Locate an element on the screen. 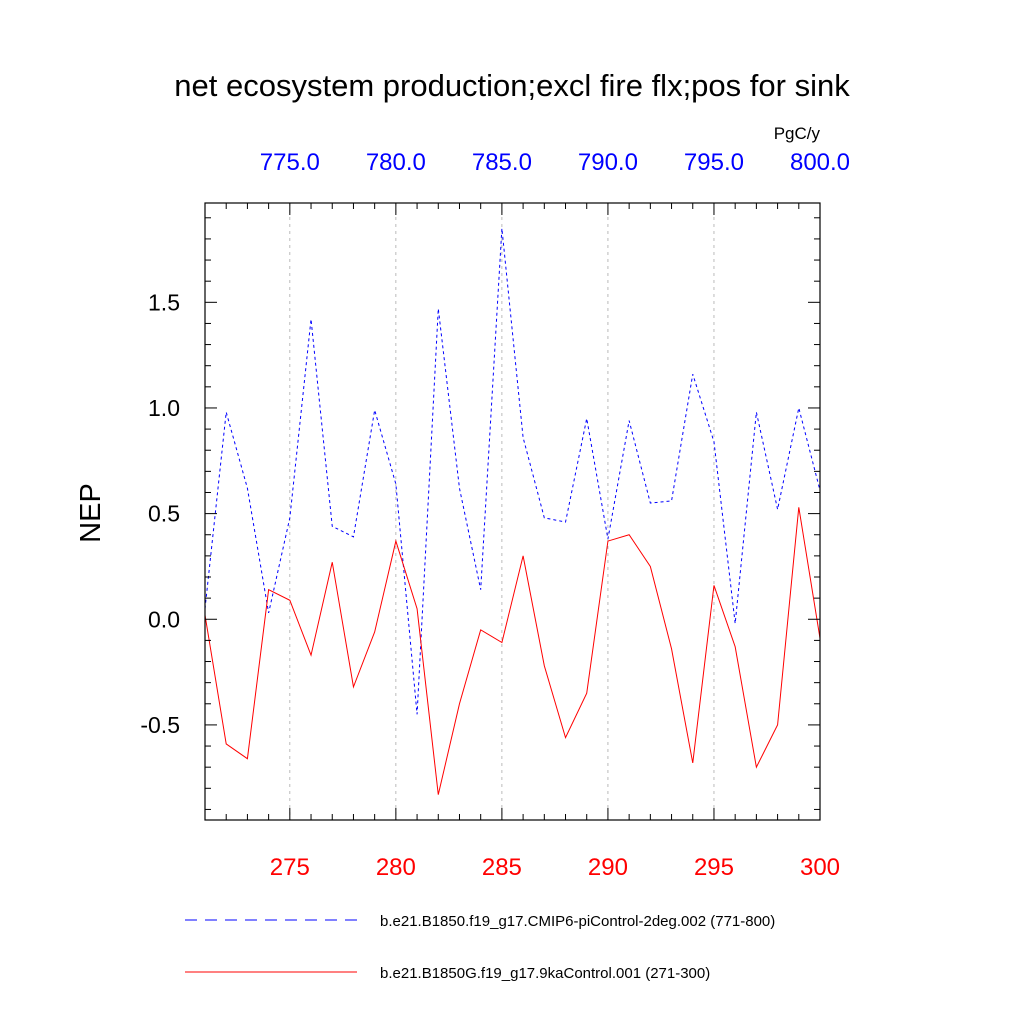 Image resolution: width=1024 pixels, height=1024 pixels. y-tick-label-3: 1.0 is located at coordinates (164, 408).